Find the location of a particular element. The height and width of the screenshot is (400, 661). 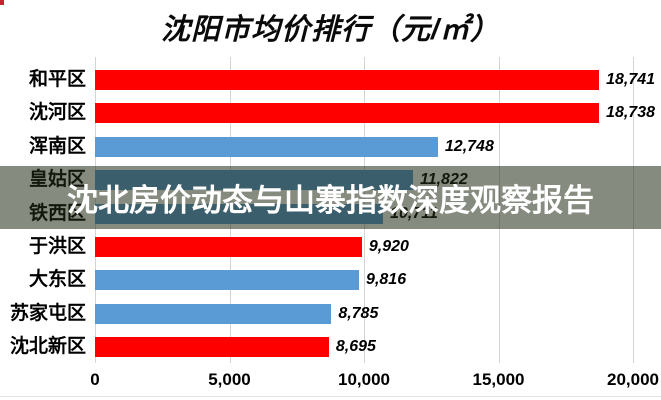

value-label: 12,748 is located at coordinates (469, 146).